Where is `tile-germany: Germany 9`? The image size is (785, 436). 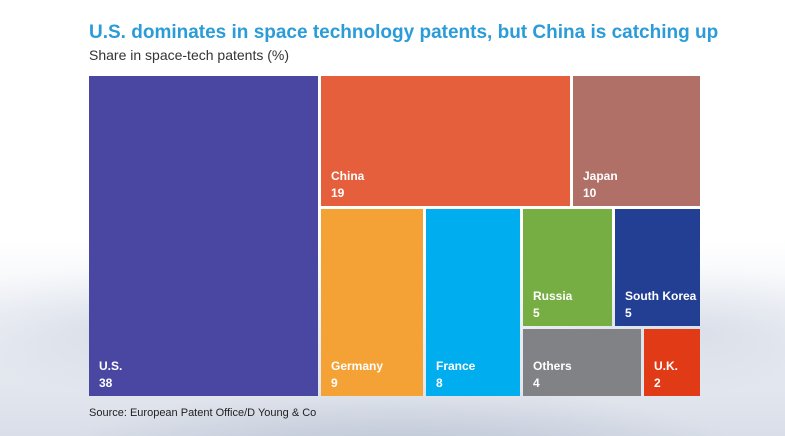
tile-germany: Germany 9 is located at coordinates (372, 302).